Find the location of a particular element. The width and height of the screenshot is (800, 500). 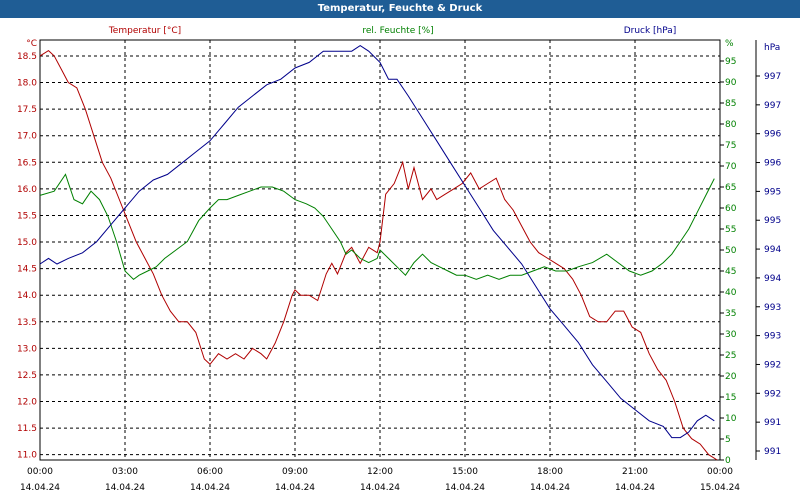

humidity-tick-label: 5 is located at coordinates (728, 440).